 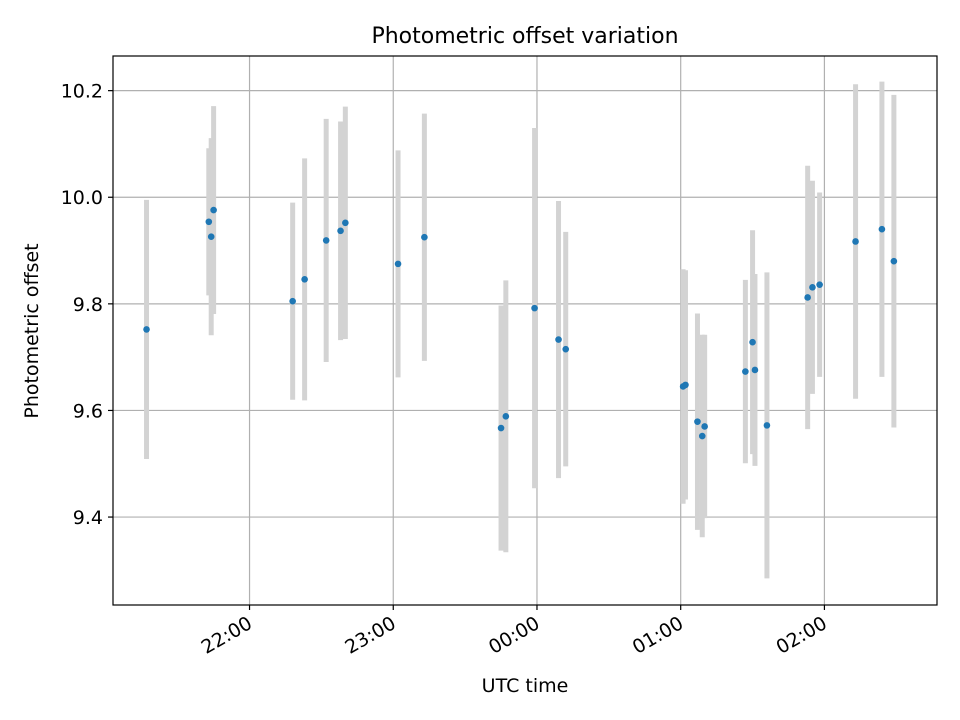 I want to click on x-tick-label: 02:00, so click(x=801, y=635).